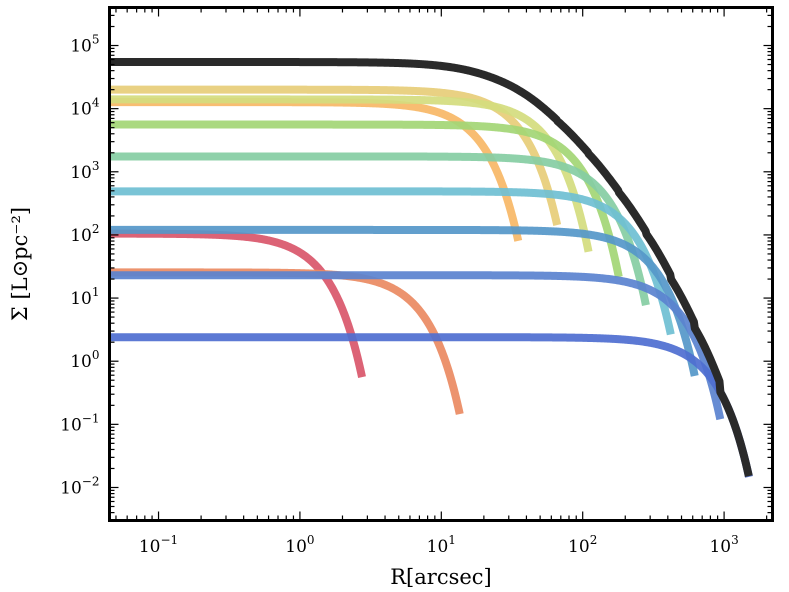 The width and height of the screenshot is (789, 592). What do you see at coordinates (158, 545) in the screenshot?
I see `x-tick-label: 10⁻¹` at bounding box center [158, 545].